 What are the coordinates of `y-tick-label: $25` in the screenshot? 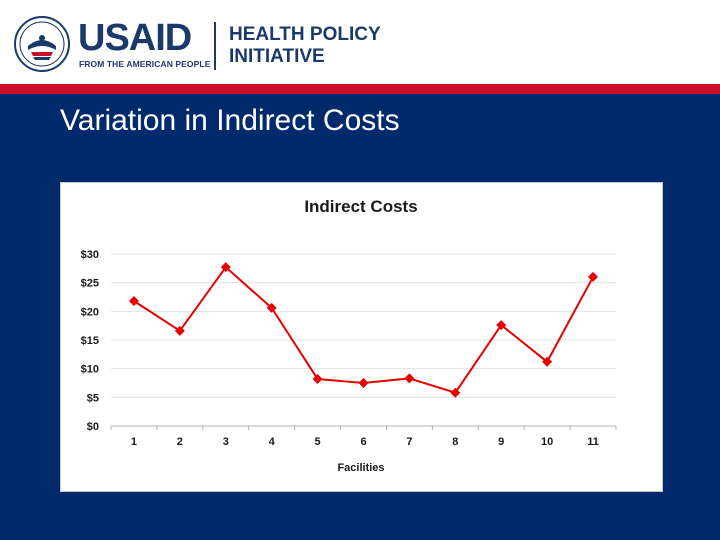 It's located at (90, 284).